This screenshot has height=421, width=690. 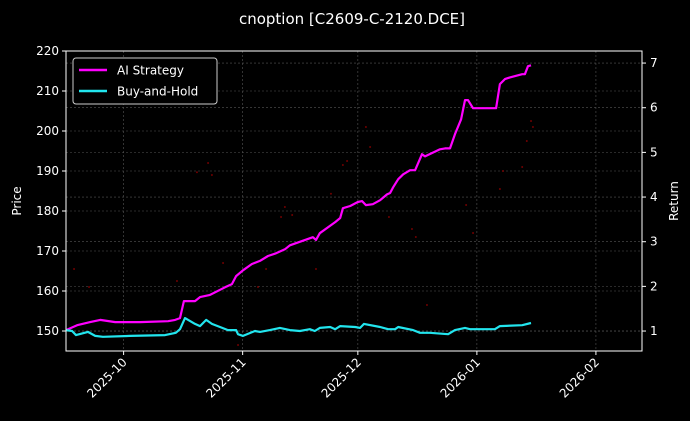 What do you see at coordinates (654, 108) in the screenshot?
I see `y2-tick-label: 6` at bounding box center [654, 108].